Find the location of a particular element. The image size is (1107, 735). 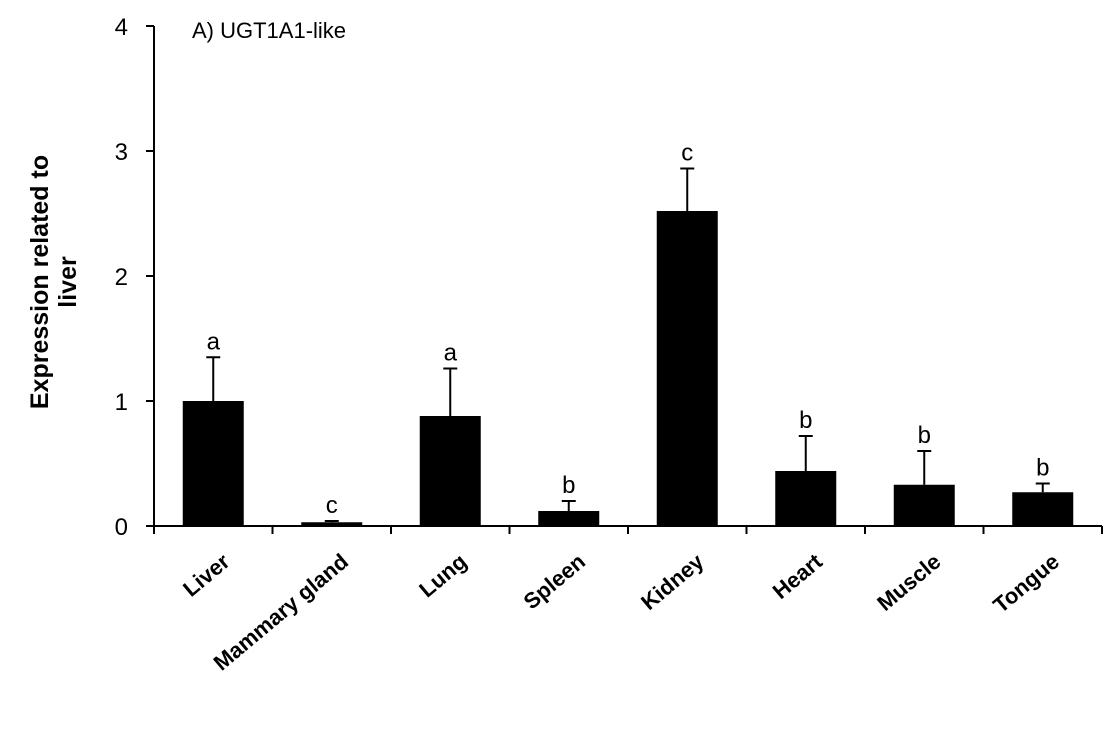

category-label-0: Liver is located at coordinates (206, 574).